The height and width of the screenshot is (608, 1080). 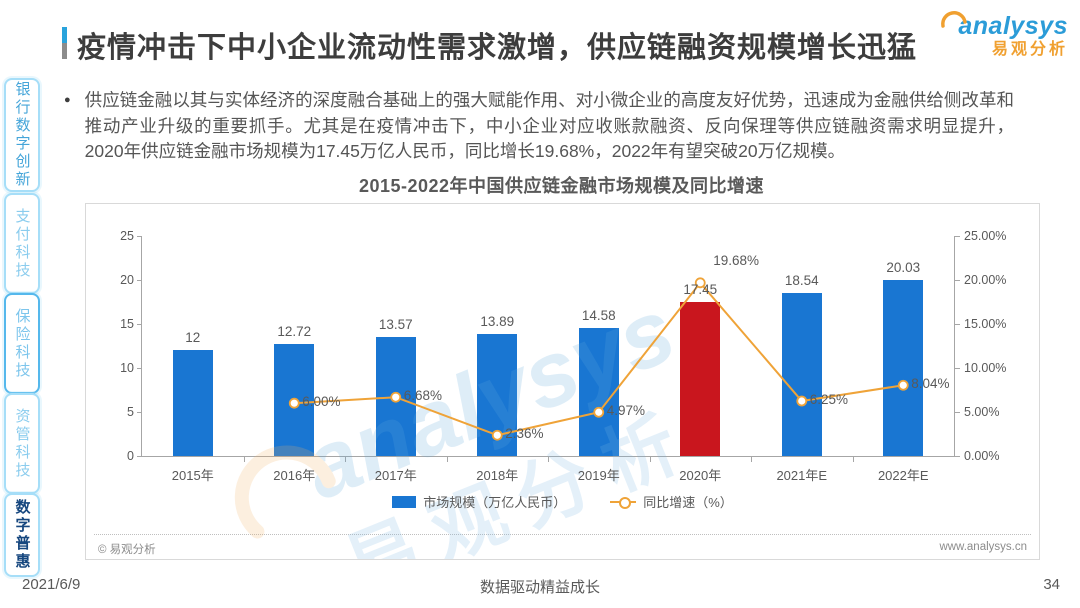 What do you see at coordinates (598, 475) in the screenshot?
I see `x-axis-label: 2019年` at bounding box center [598, 475].